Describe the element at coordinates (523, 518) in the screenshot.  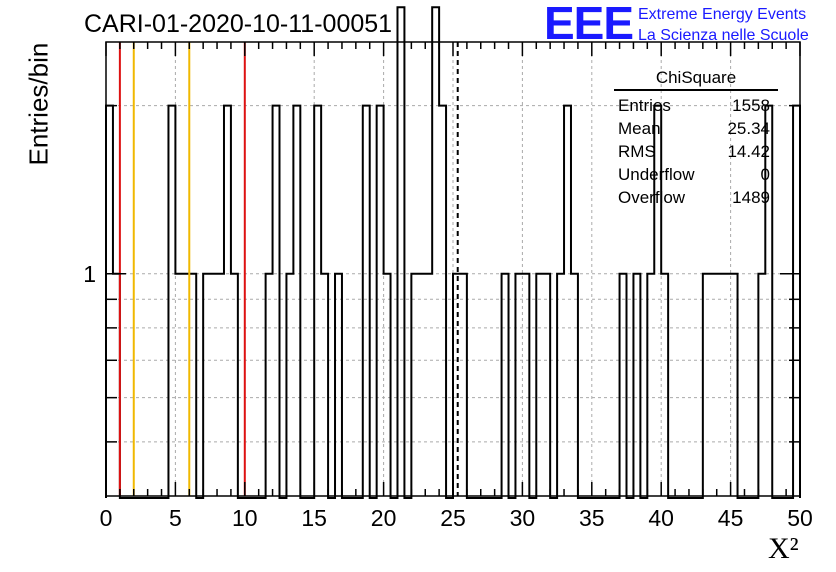
I see `x-tick-label: 30` at that location.